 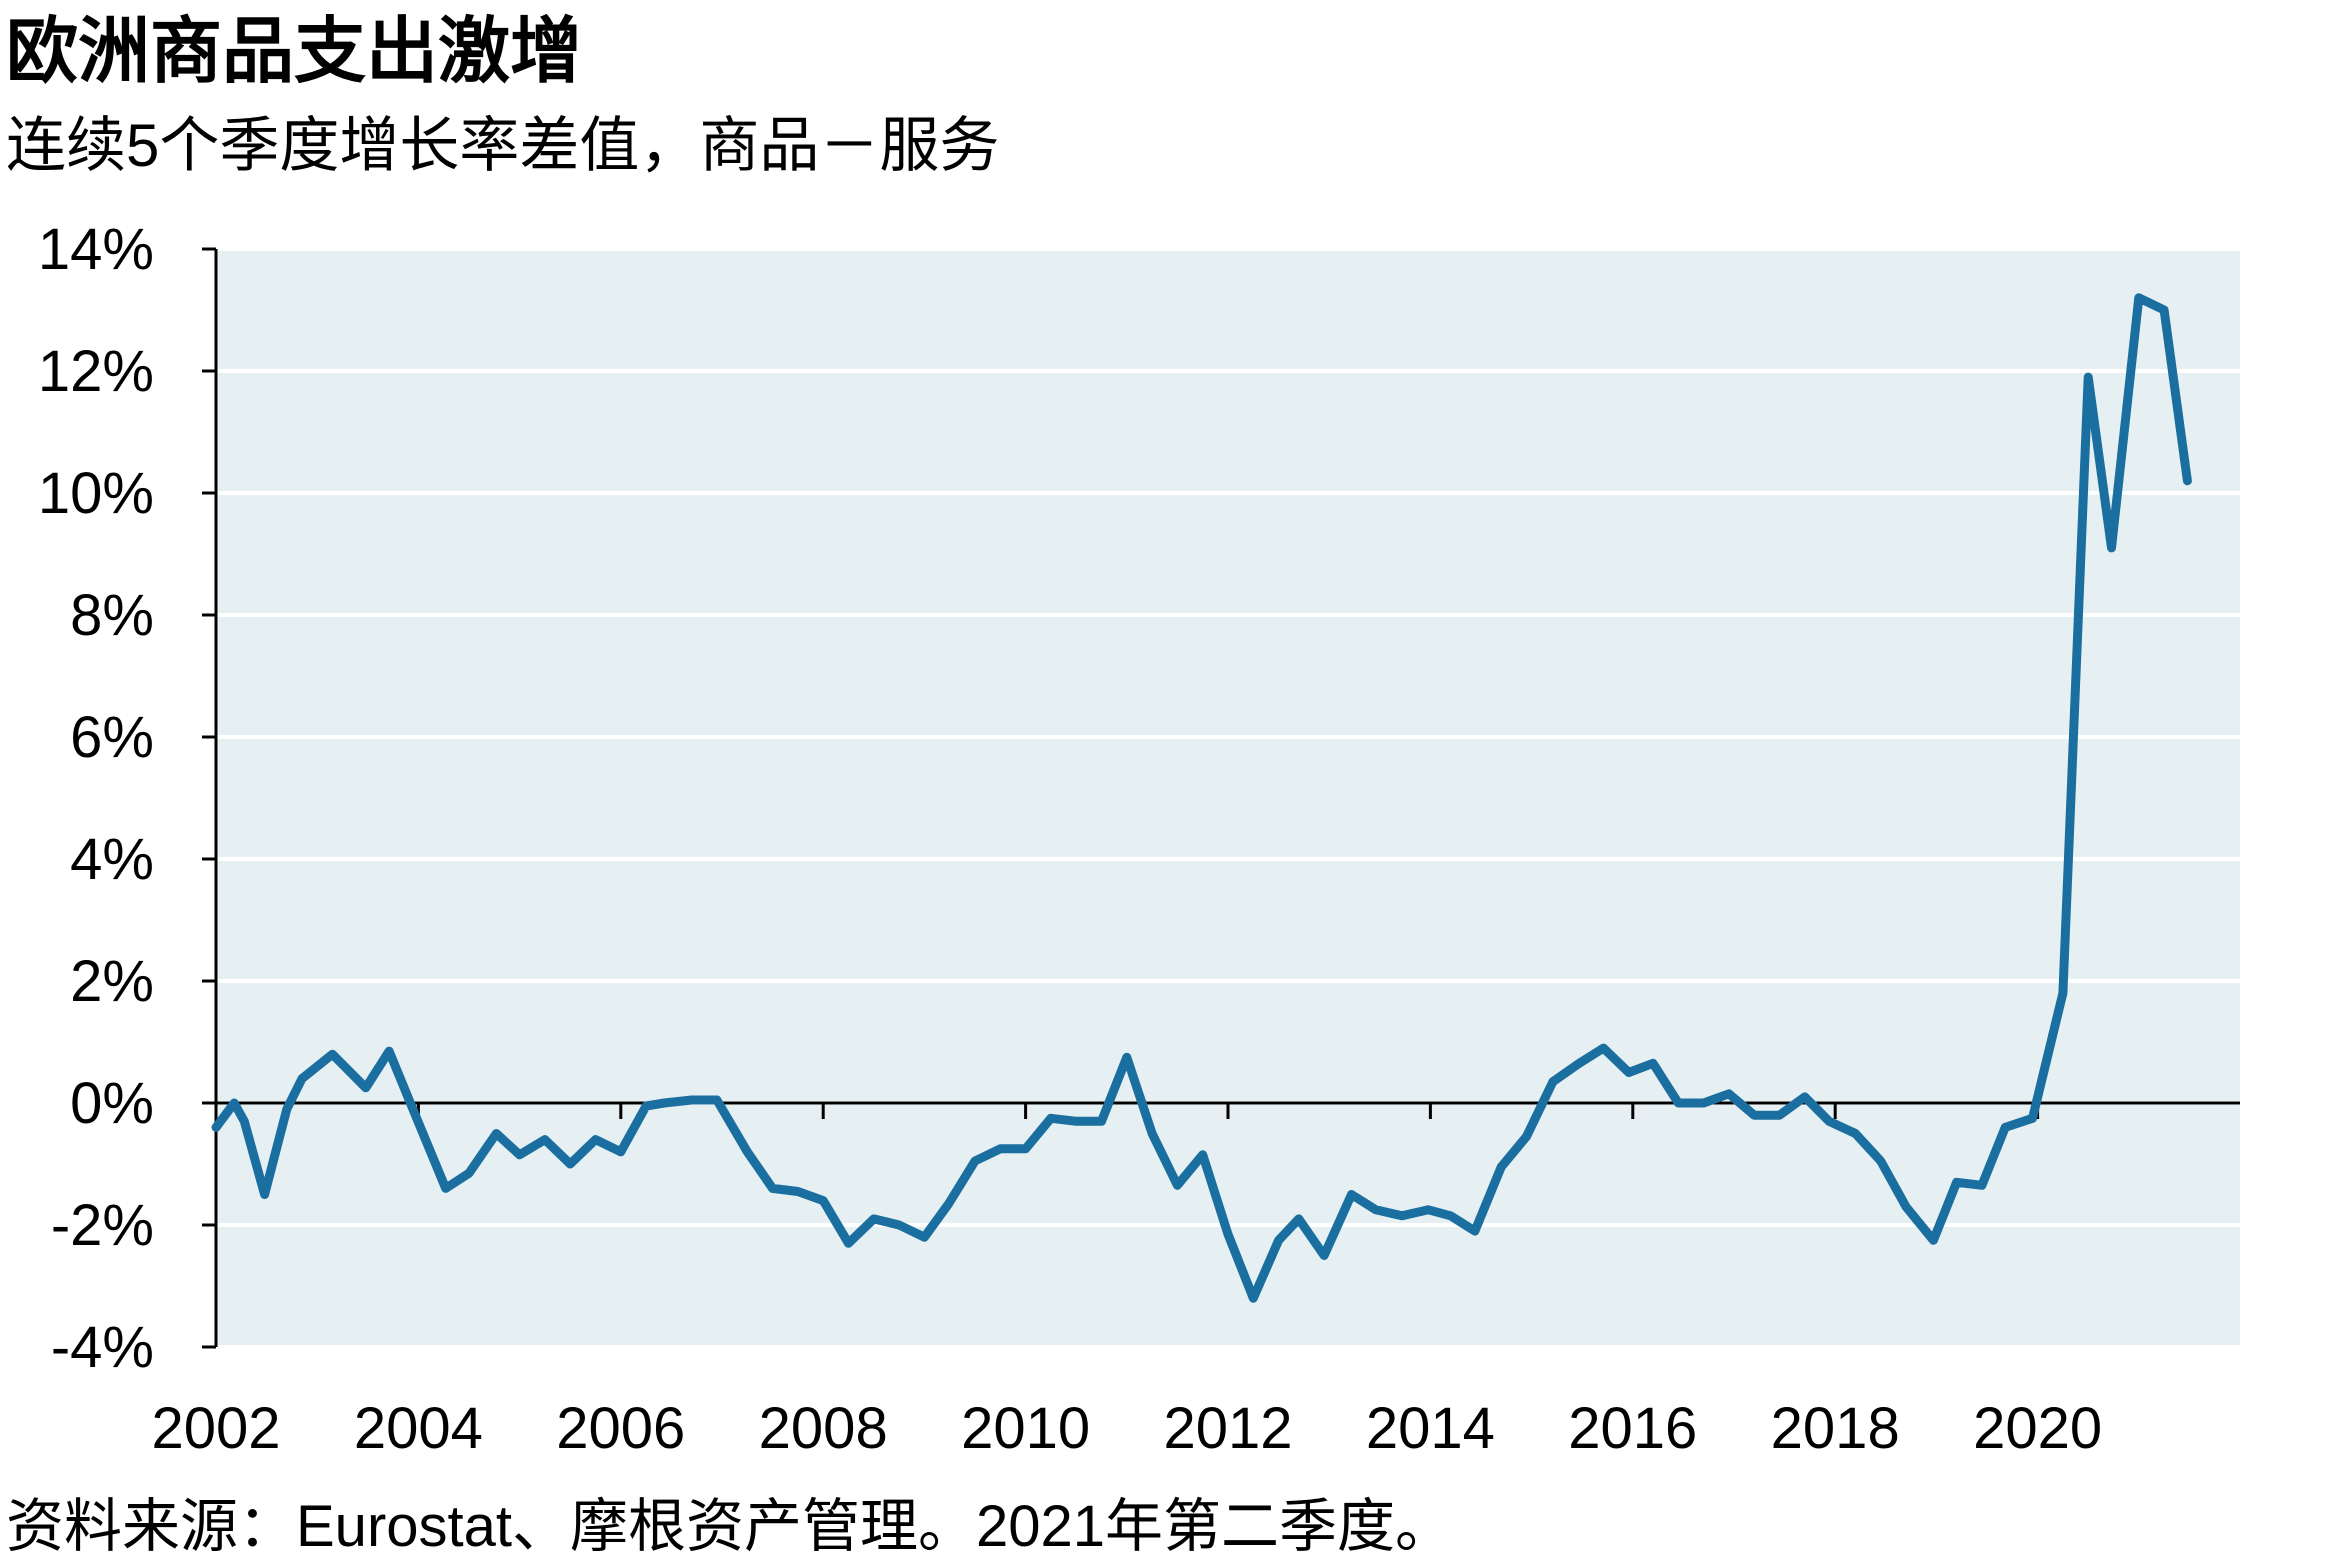 What do you see at coordinates (96, 493) in the screenshot?
I see `y-tick-label: 10%` at bounding box center [96, 493].